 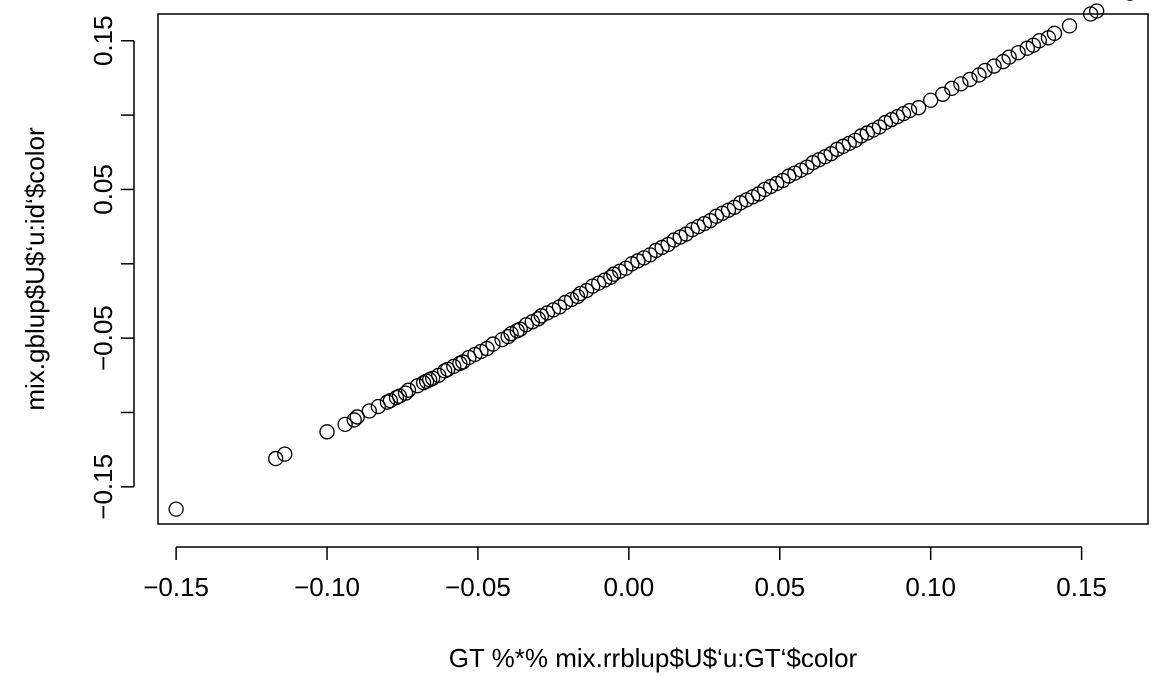 What do you see at coordinates (478, 587) in the screenshot?
I see `x-tick-label: −0.05` at bounding box center [478, 587].